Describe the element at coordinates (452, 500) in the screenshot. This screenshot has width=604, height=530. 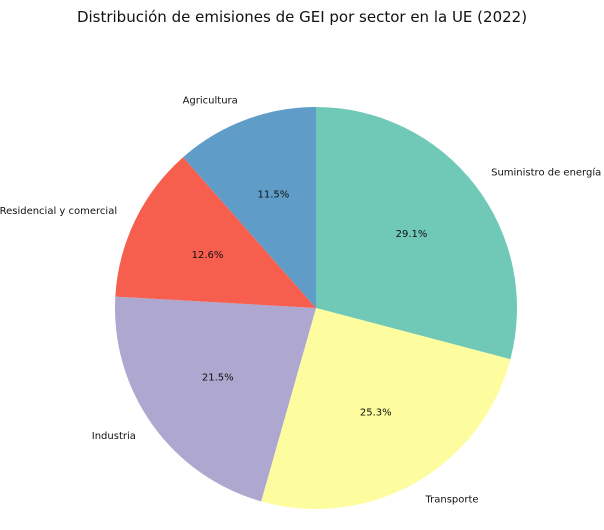
I see `slice-label-transporte: Transporte` at that location.